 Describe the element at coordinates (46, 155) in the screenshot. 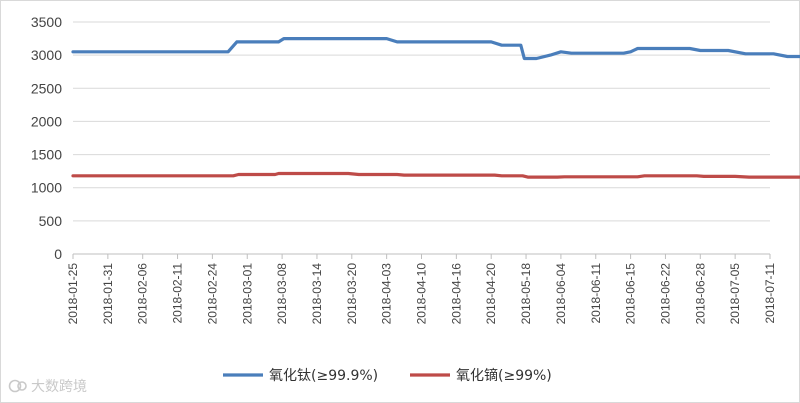

I see `y-tick-label: 1500` at that location.